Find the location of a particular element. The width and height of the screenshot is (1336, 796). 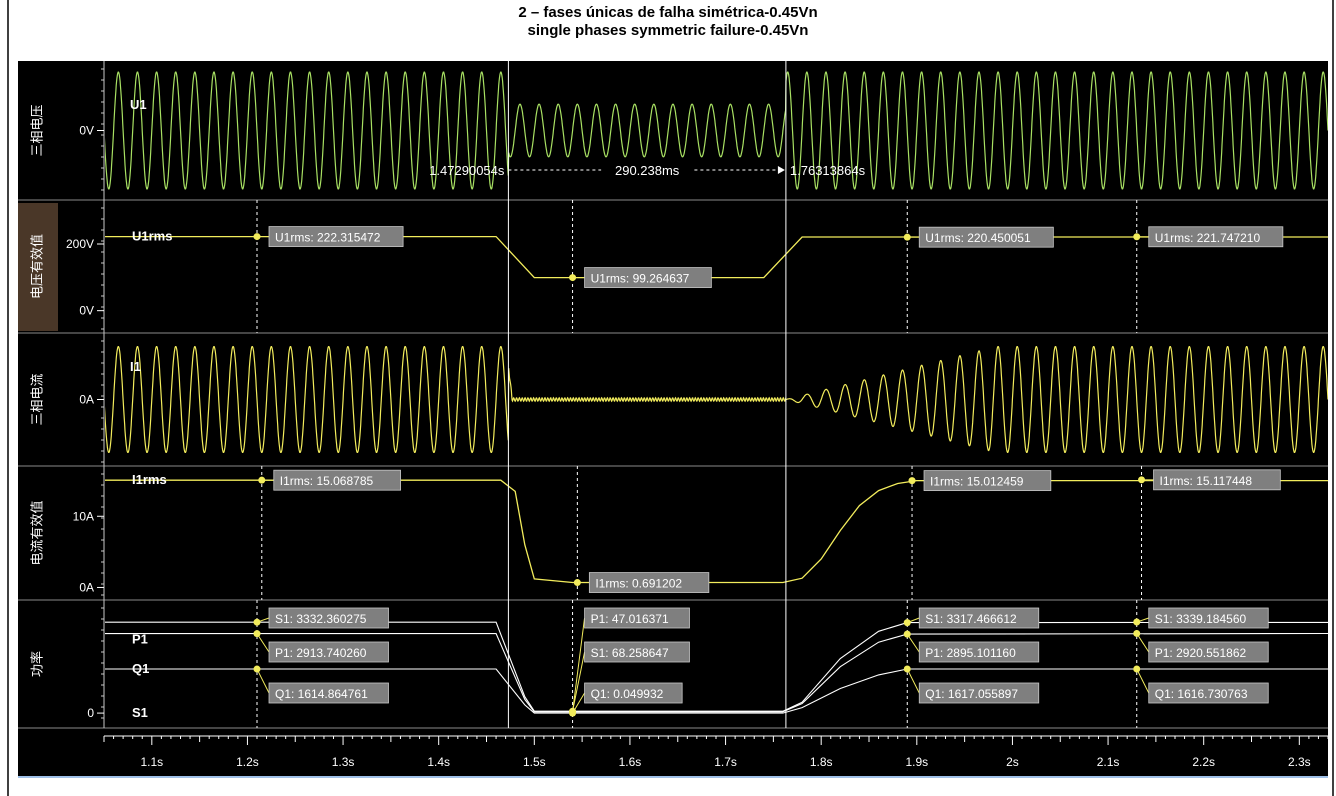

marker-label: I1rms: 0.691202 is located at coordinates (638, 584).